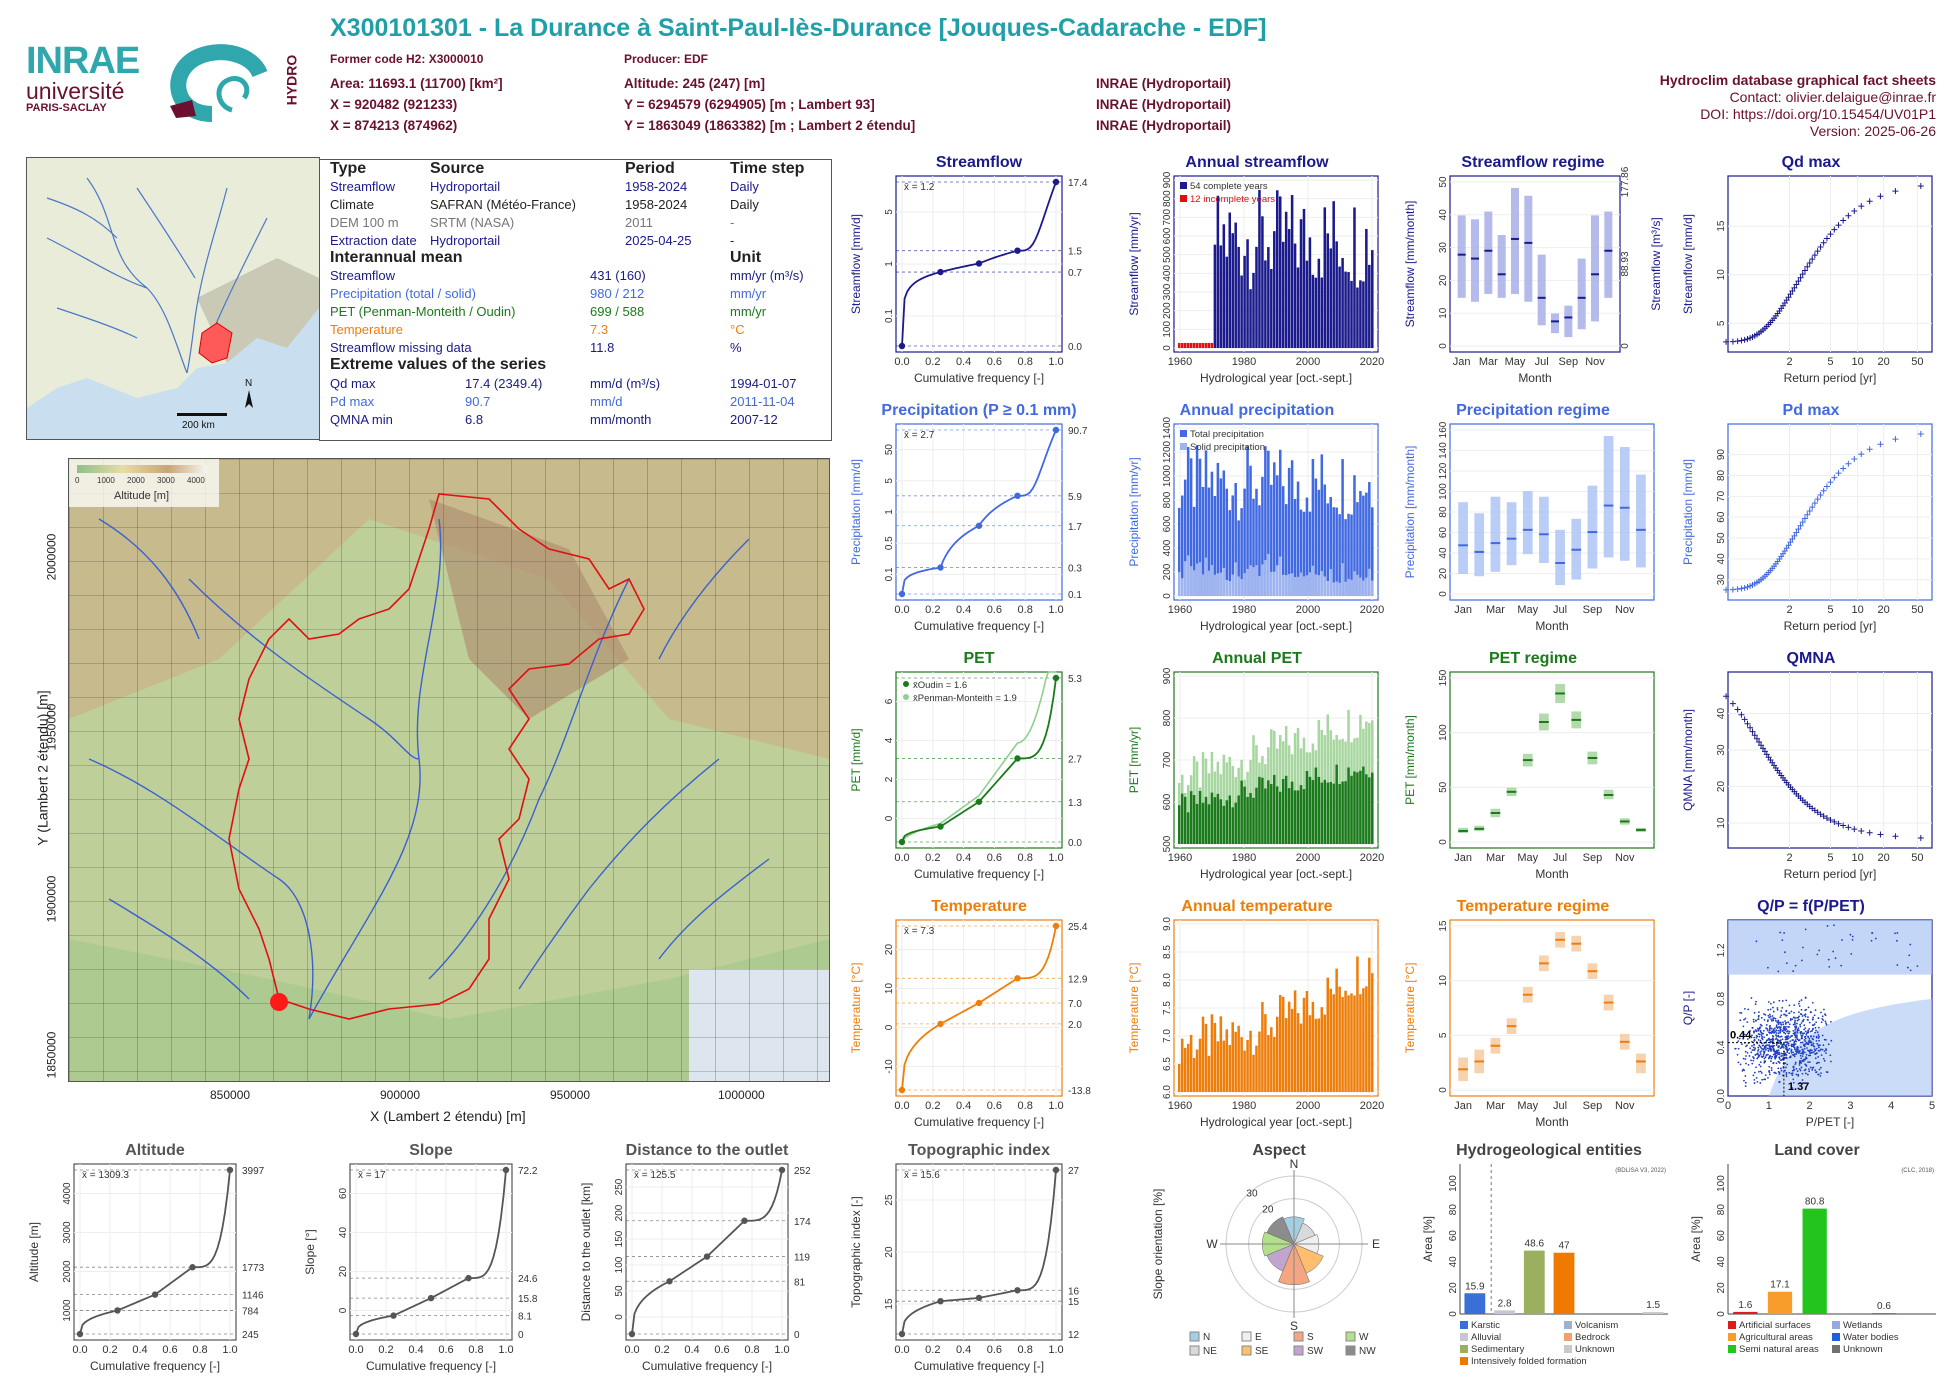 Image resolution: width=1960 pixels, height=1386 pixels. What do you see at coordinates (1551, 626) in the screenshot?
I see `x-axis-label: Month` at bounding box center [1551, 626].